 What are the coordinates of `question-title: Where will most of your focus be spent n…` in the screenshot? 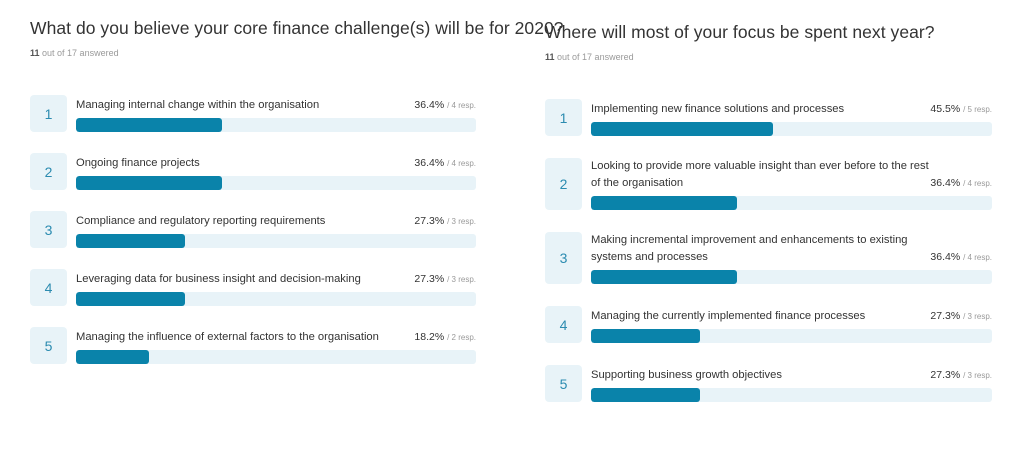 It's located at (740, 32).